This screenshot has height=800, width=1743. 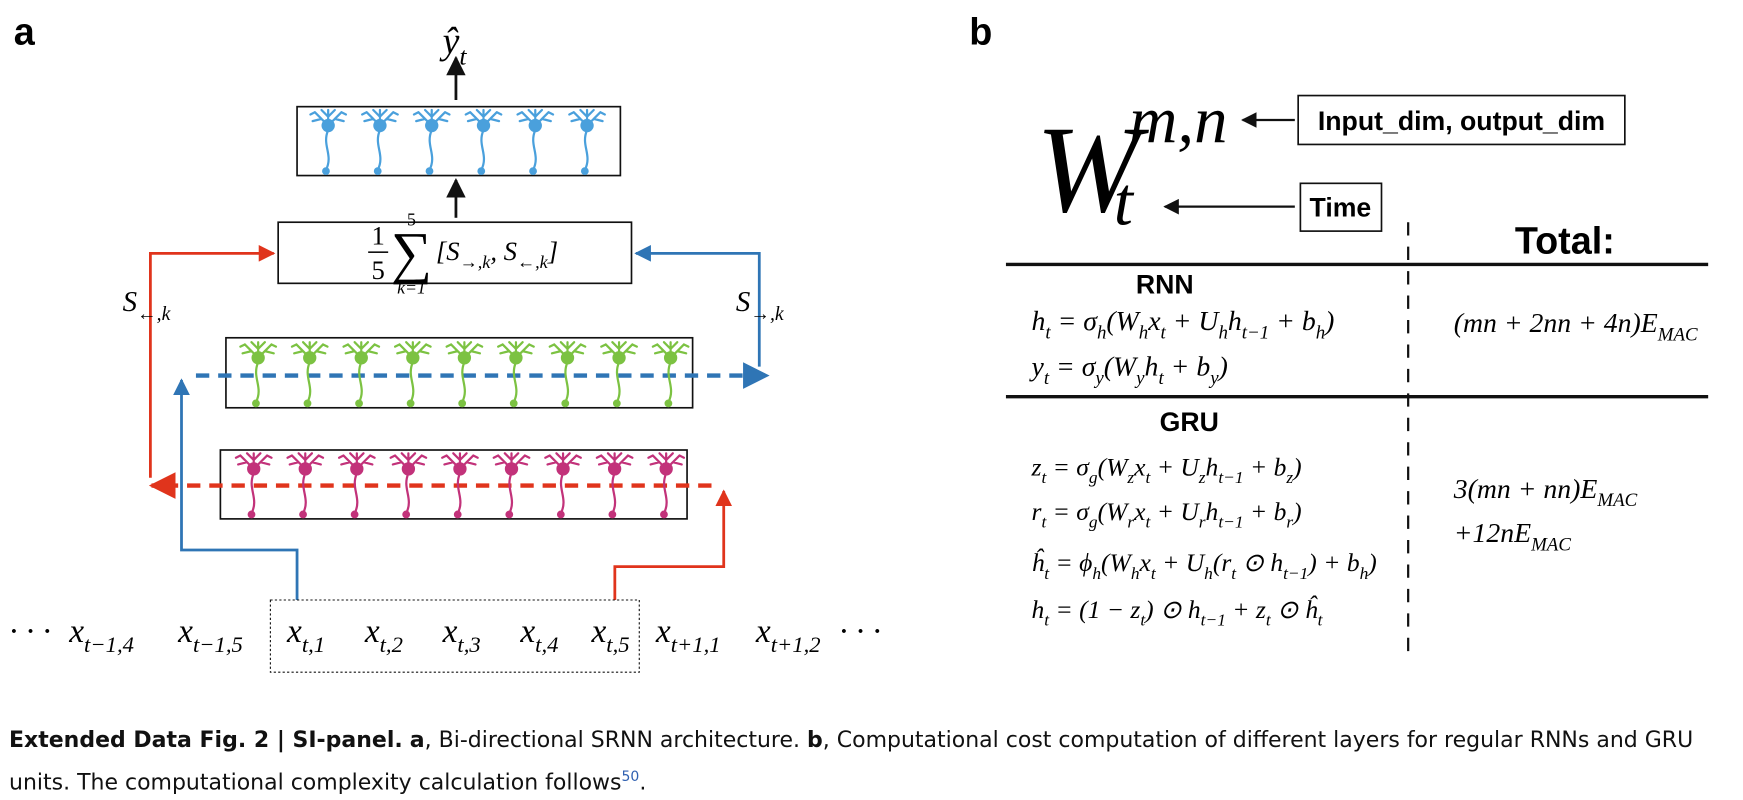 What do you see at coordinates (1093, 522) in the screenshot?
I see `subscript: g` at bounding box center [1093, 522].